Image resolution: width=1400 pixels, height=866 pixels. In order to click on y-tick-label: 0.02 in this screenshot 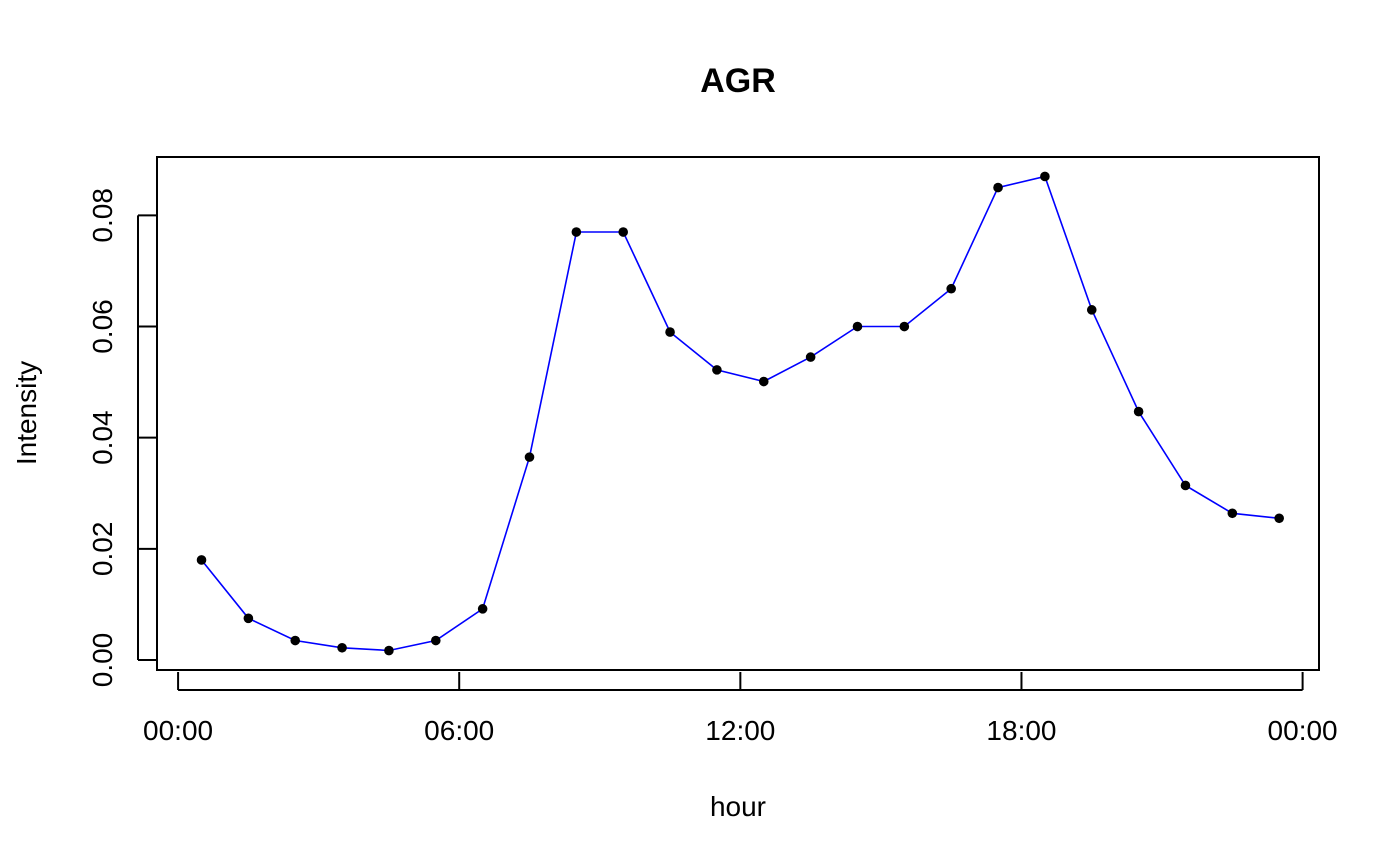, I will do `click(102, 549)`.